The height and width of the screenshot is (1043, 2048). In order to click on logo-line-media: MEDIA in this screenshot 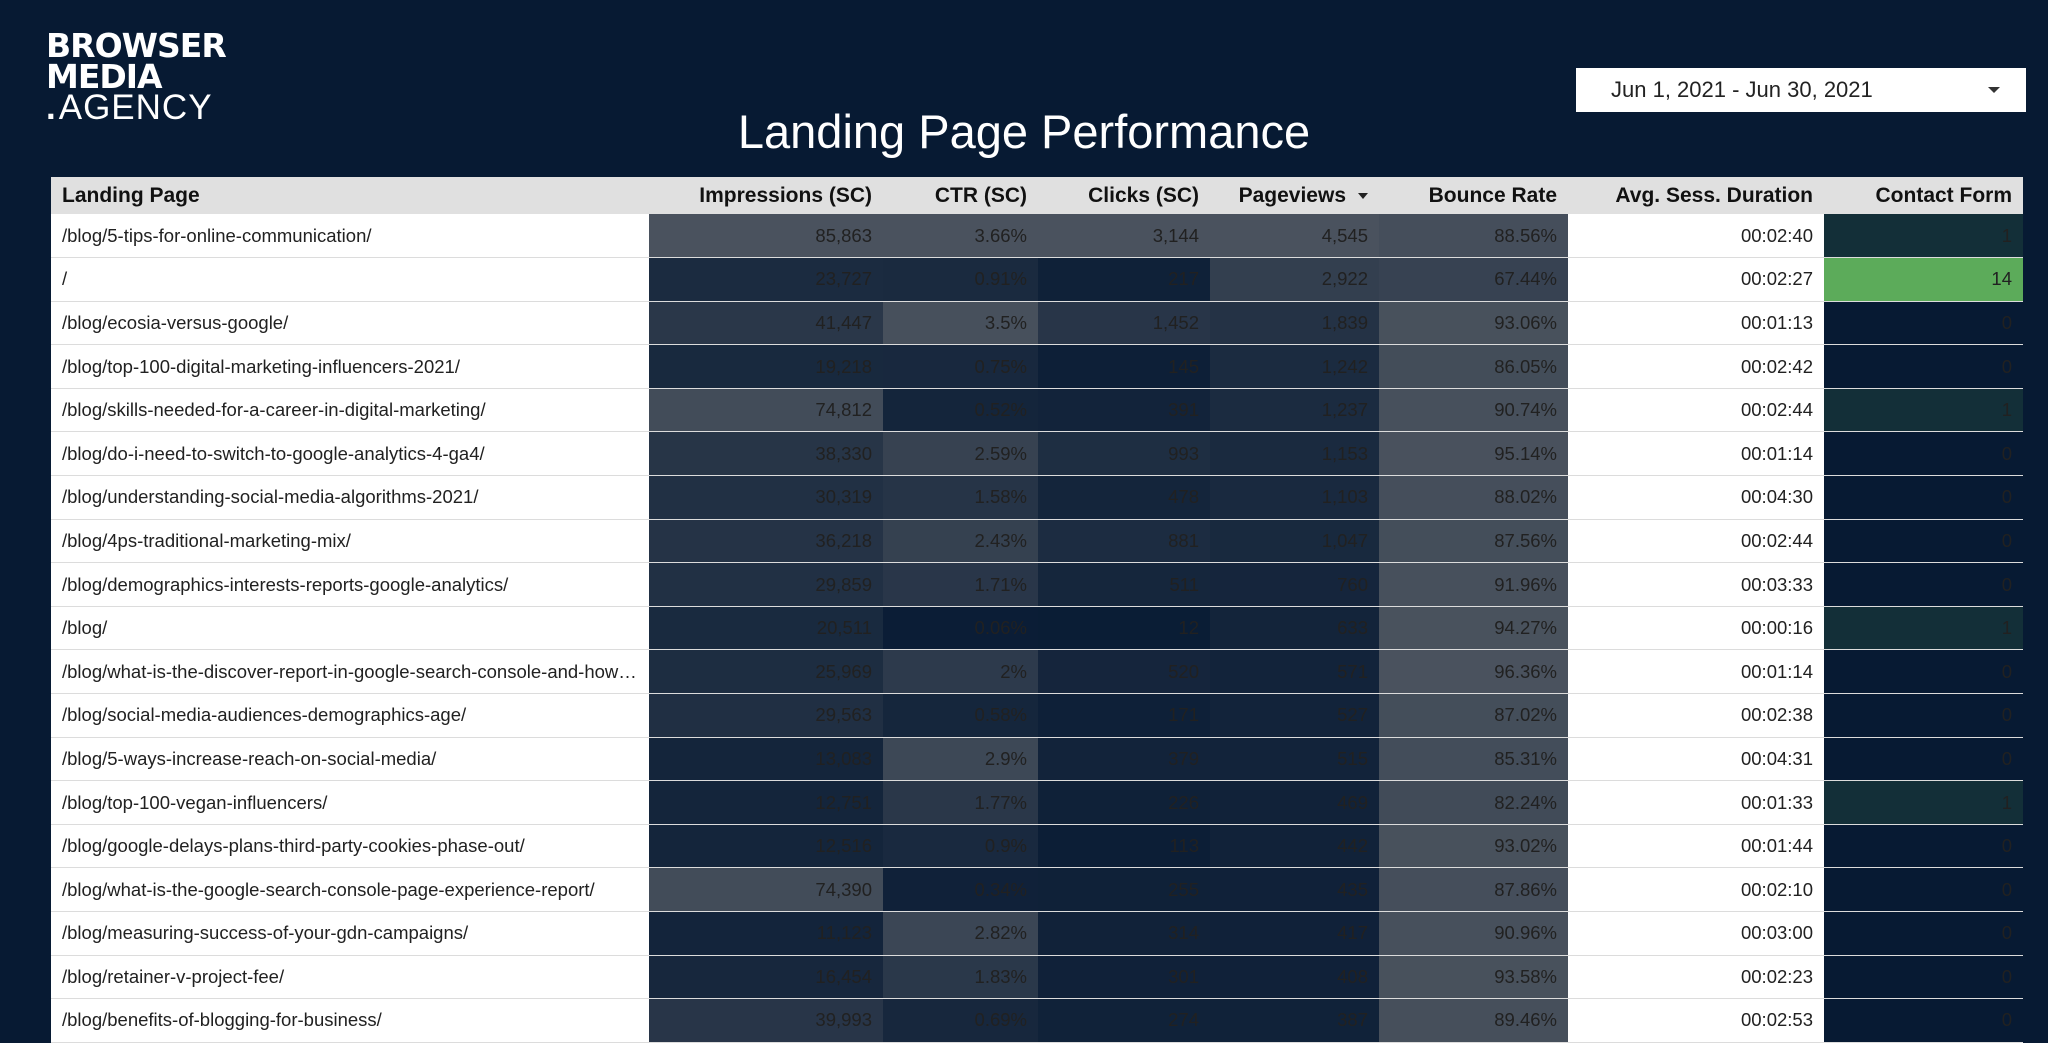, I will do `click(104, 76)`.